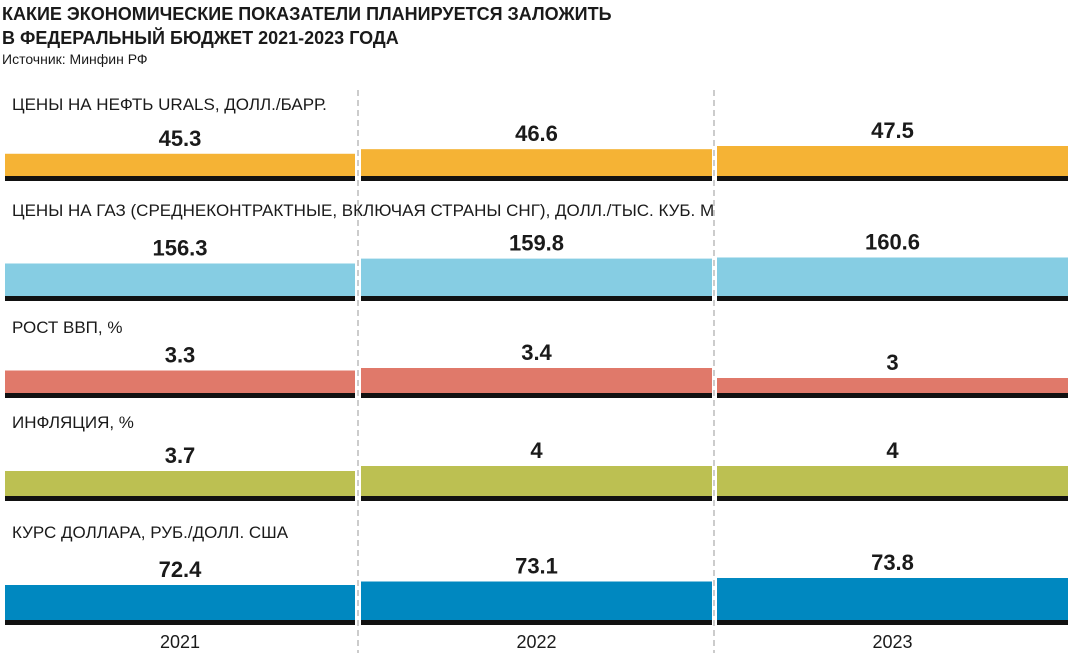 The image size is (1073, 653). What do you see at coordinates (892, 241) in the screenshot?
I see `value-label: 160.6` at bounding box center [892, 241].